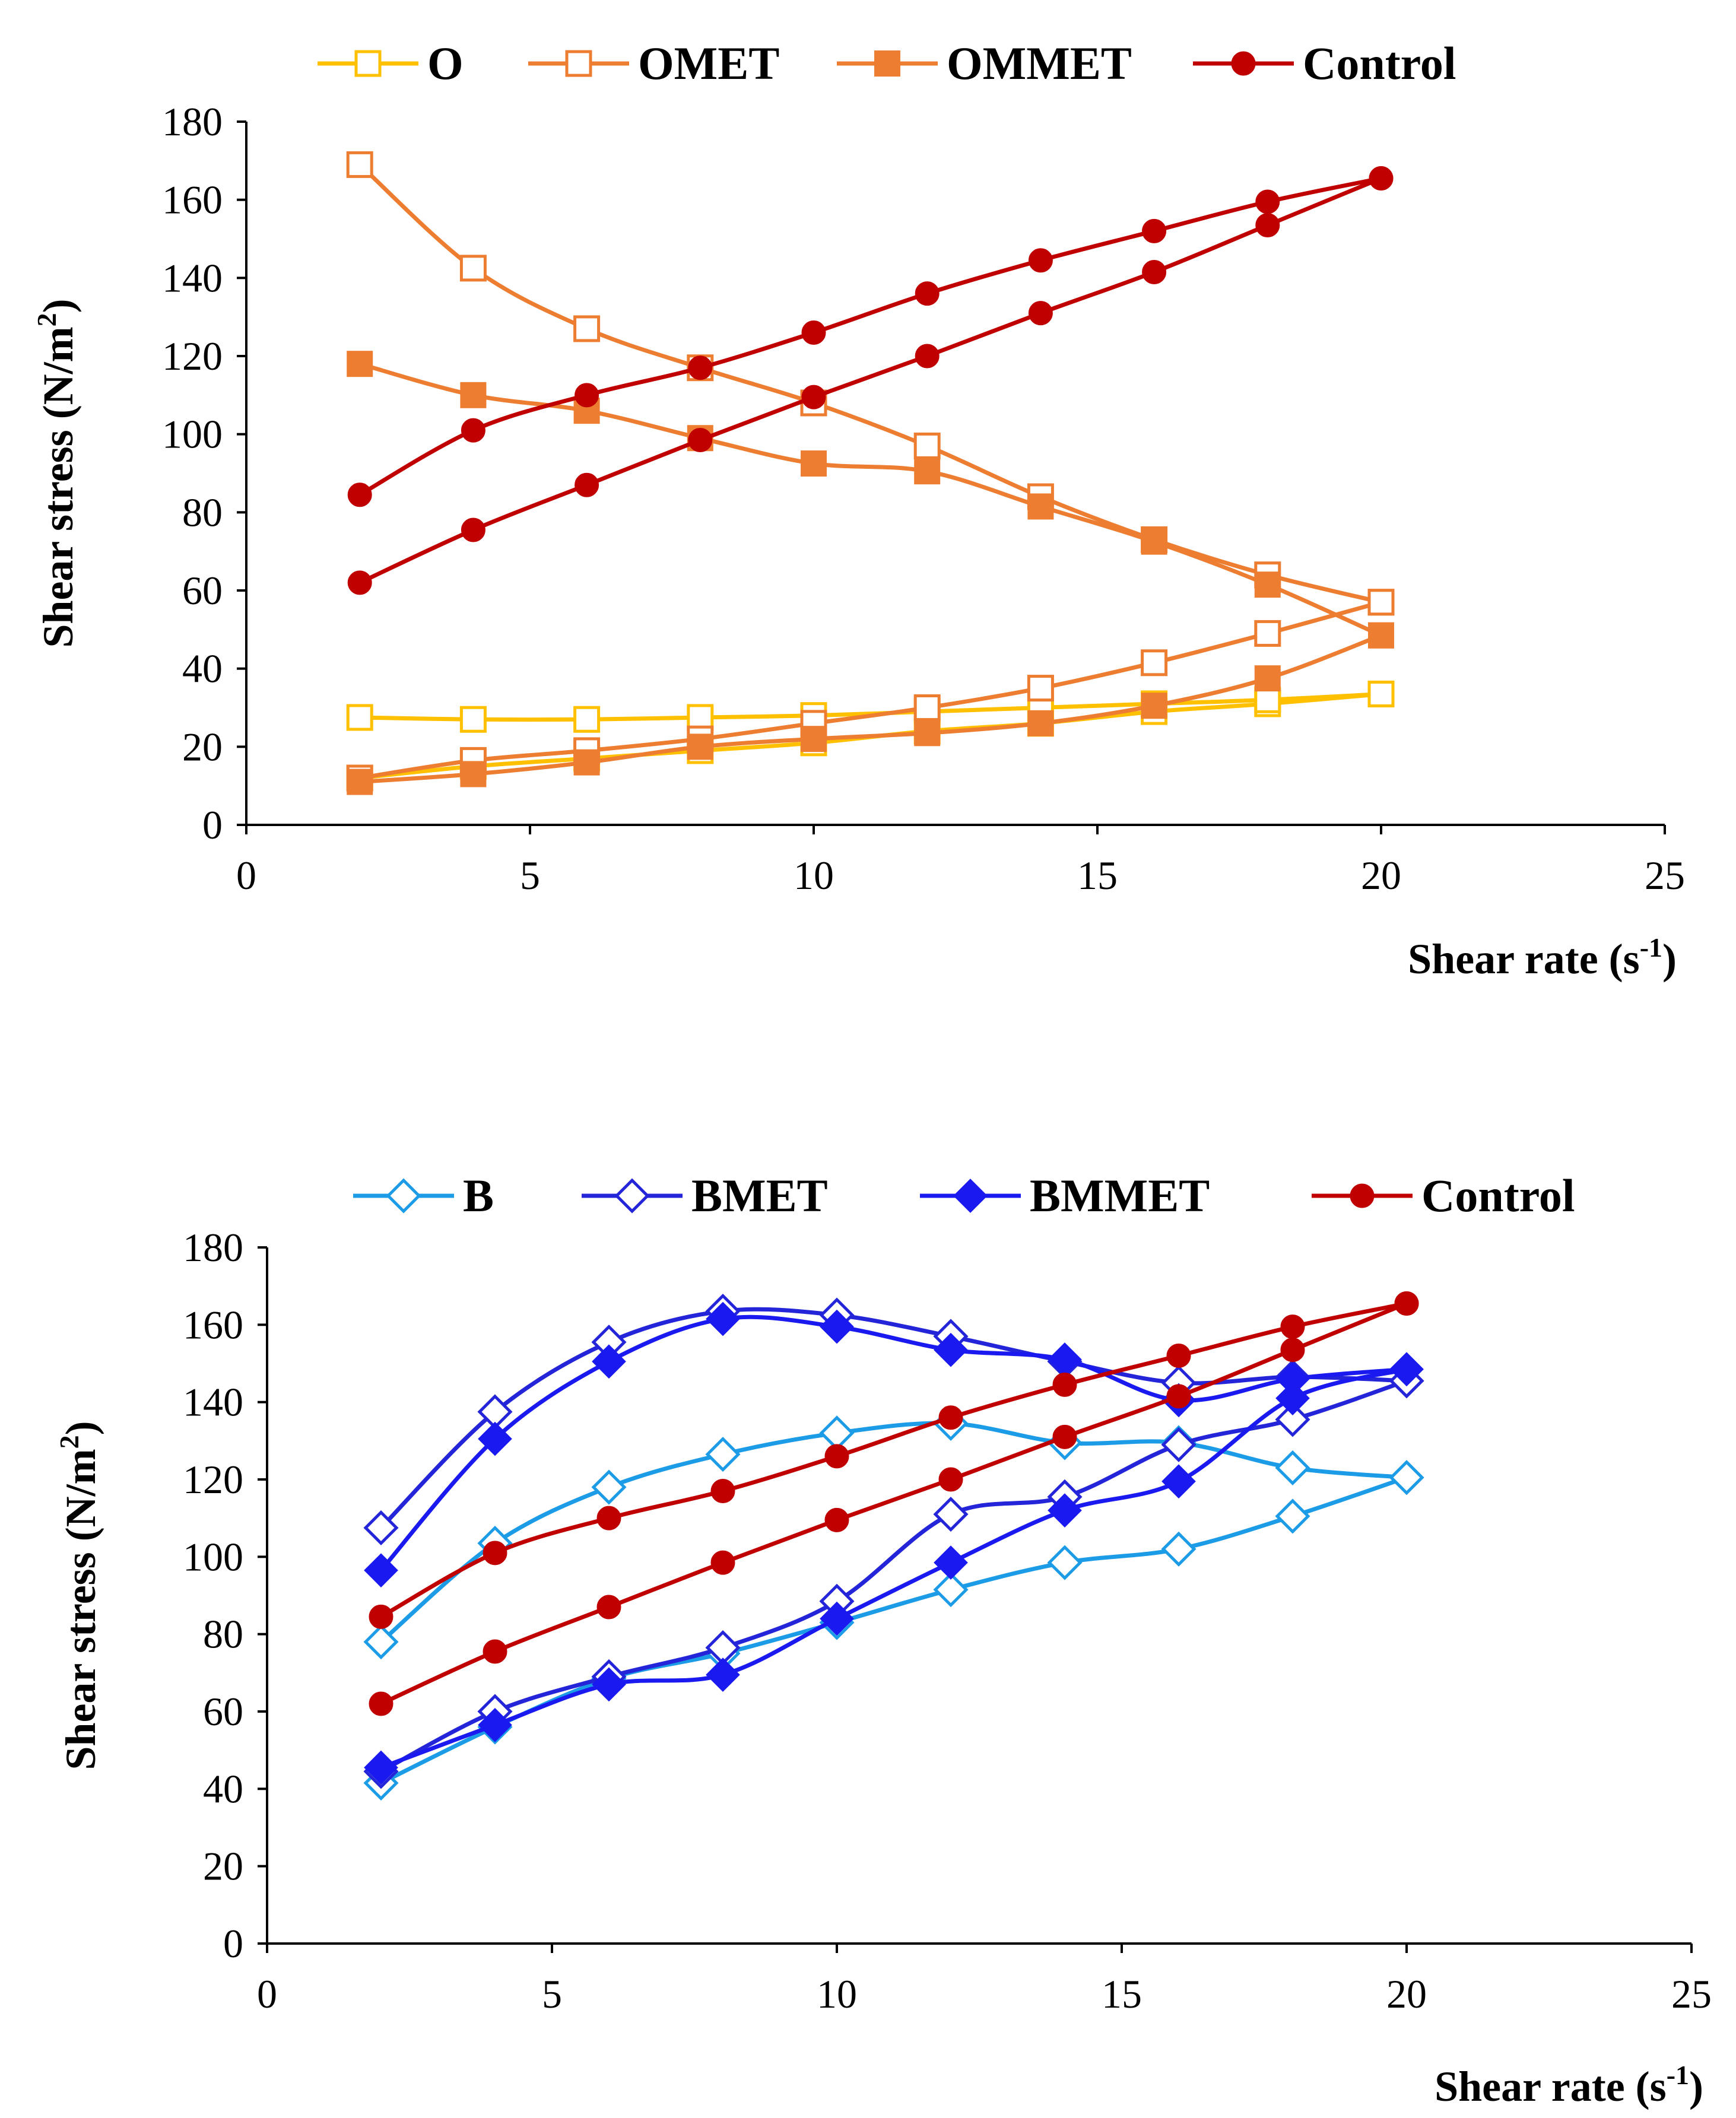  What do you see at coordinates (233, 1943) in the screenshot?
I see `y-tick-label: 0` at bounding box center [233, 1943].